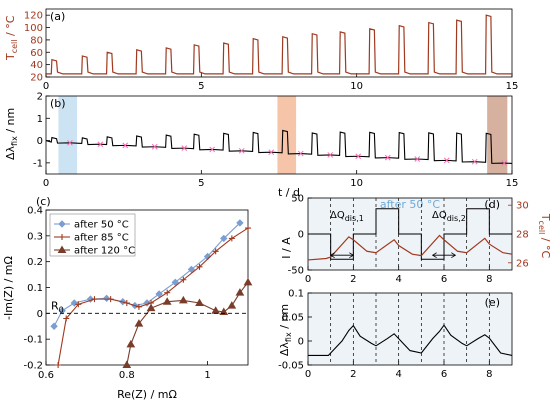 This screenshot has width=550, height=402. What do you see at coordinates (36, 53) in the screenshot?
I see `panel-a-ytick-label: 60` at bounding box center [36, 53].